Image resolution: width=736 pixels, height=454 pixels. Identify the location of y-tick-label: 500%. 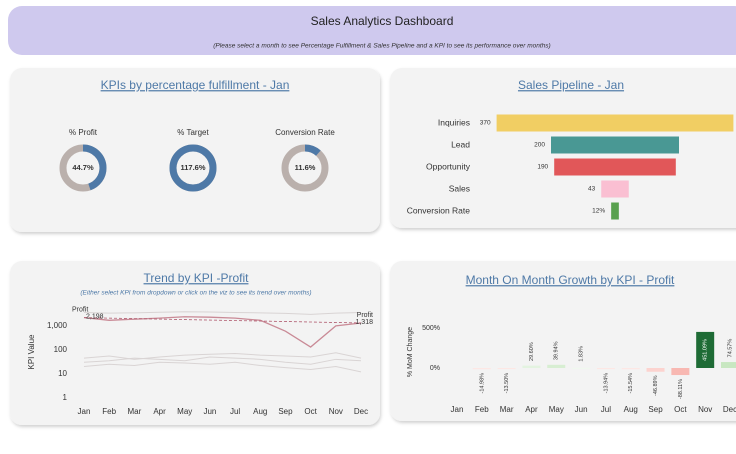
(431, 328).